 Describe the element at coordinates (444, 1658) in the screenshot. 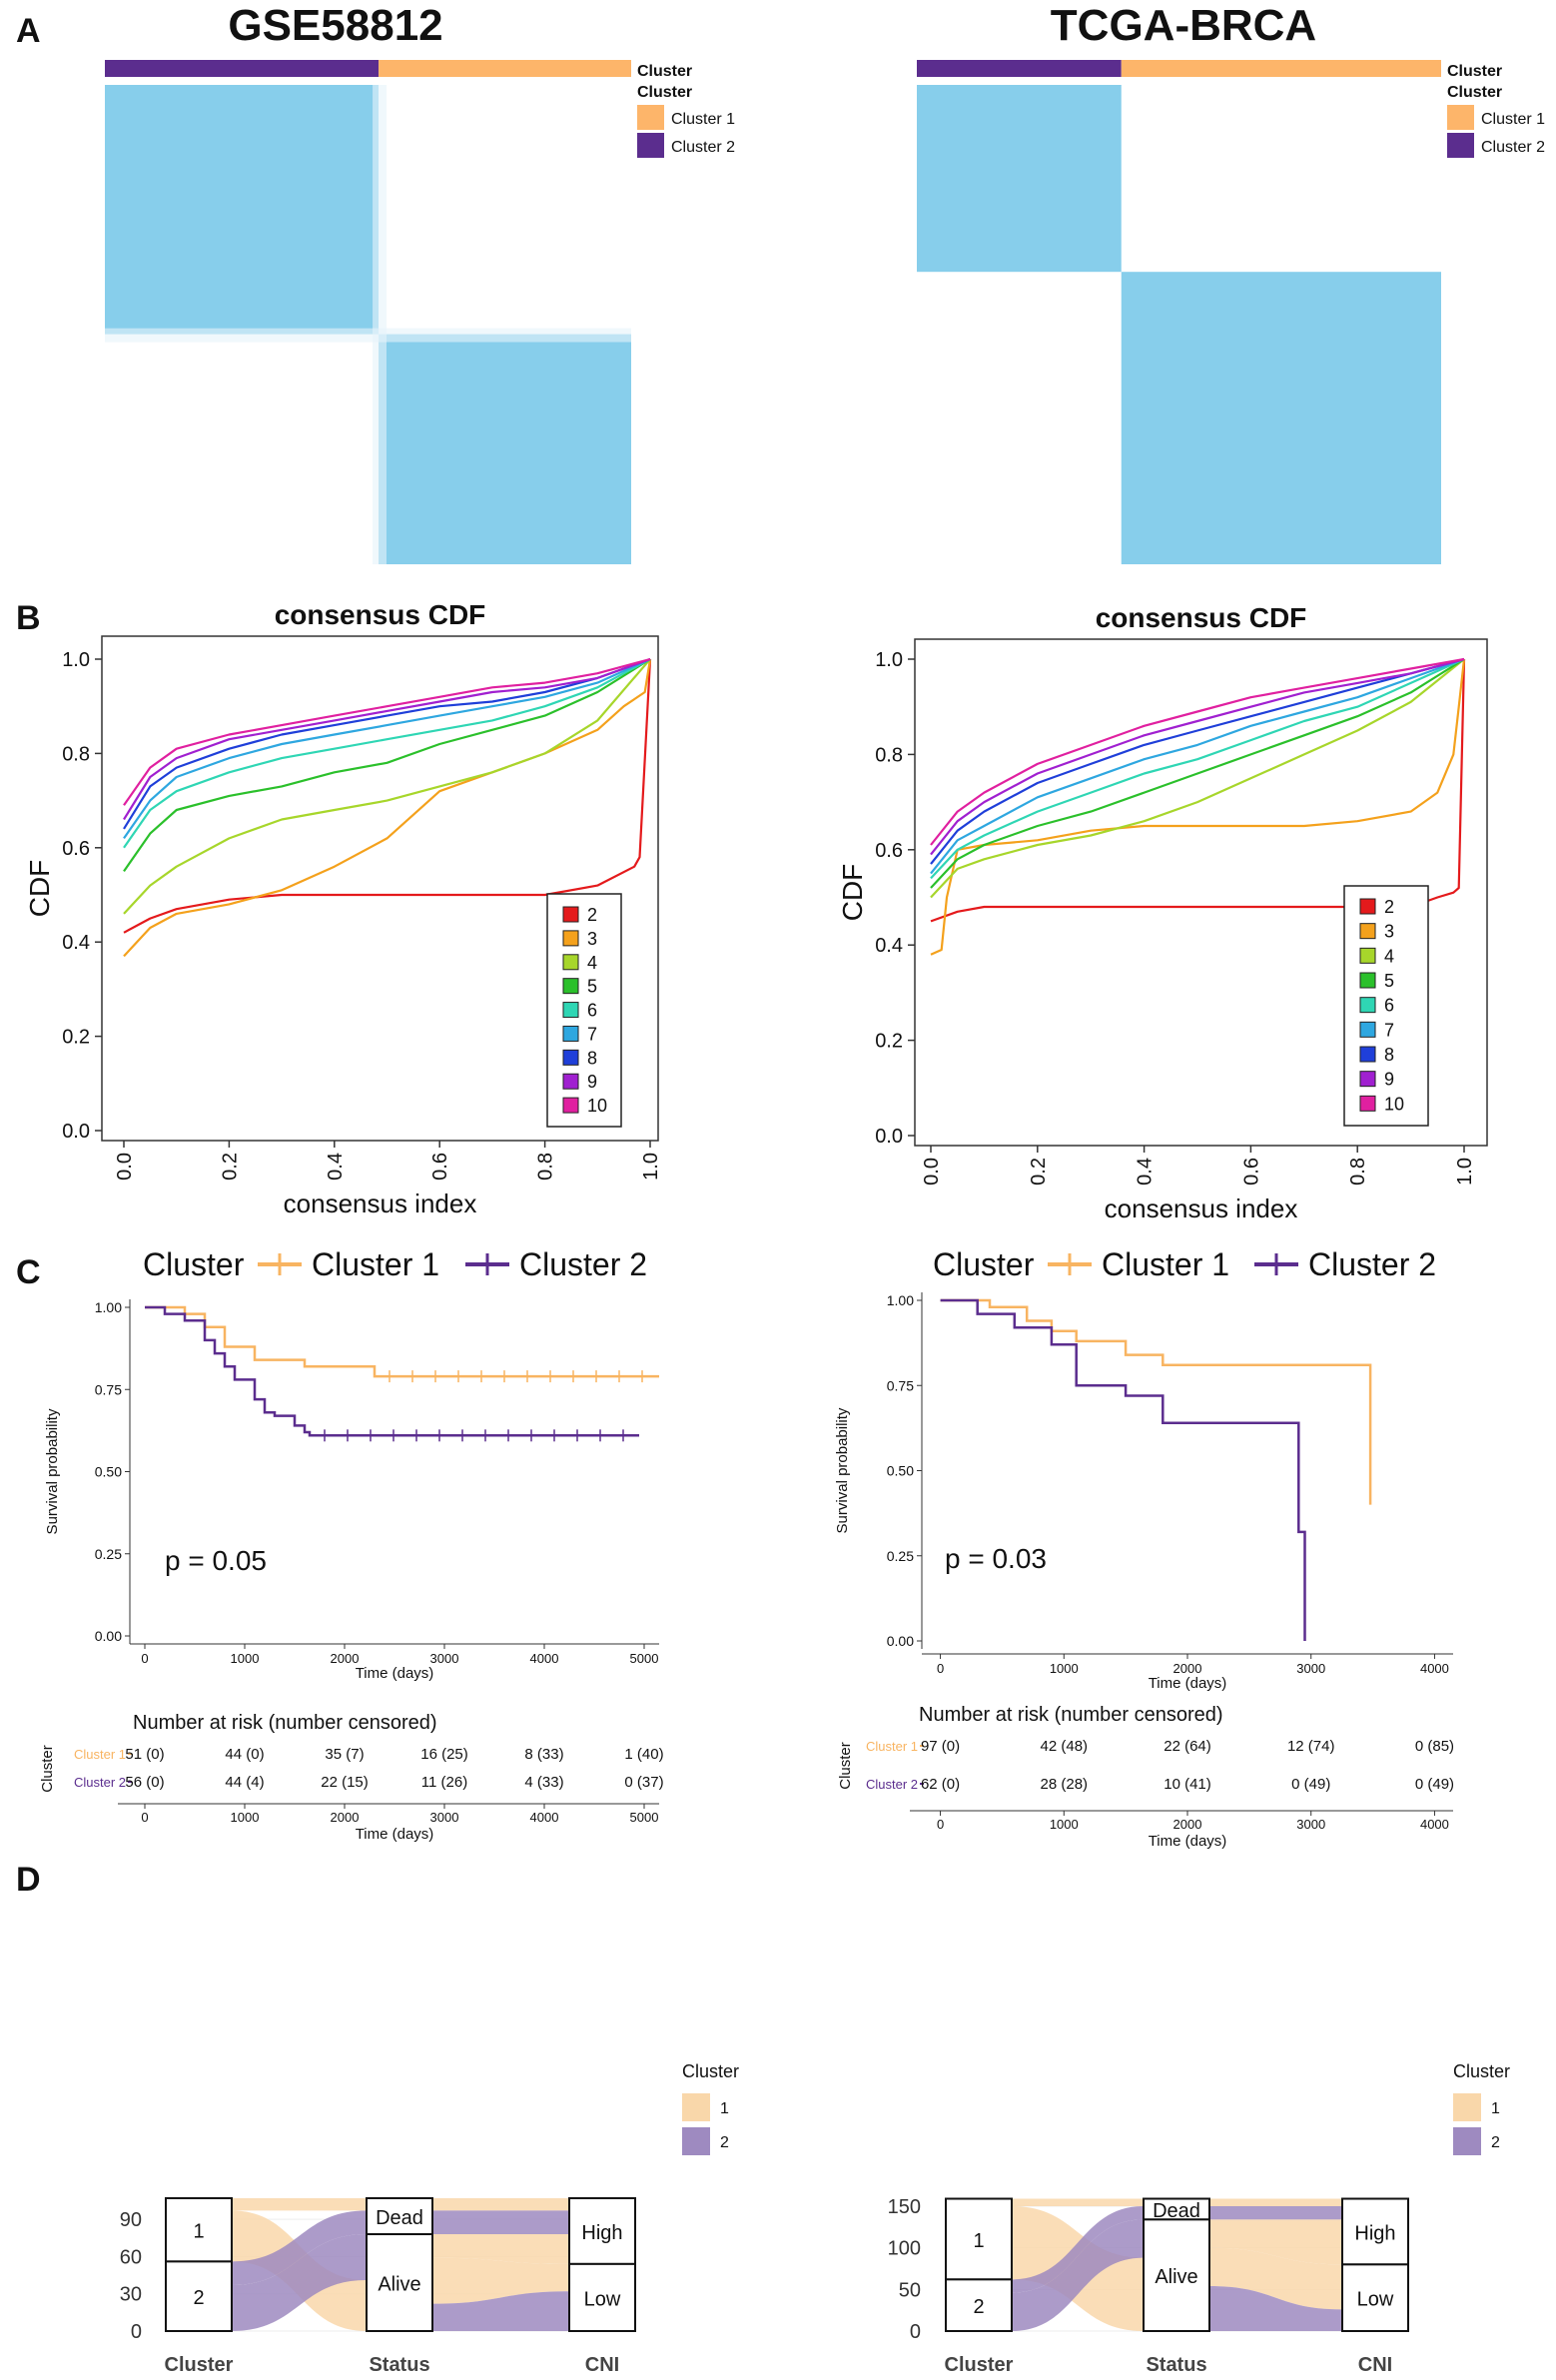

I see `x-tick-label: 3000` at that location.